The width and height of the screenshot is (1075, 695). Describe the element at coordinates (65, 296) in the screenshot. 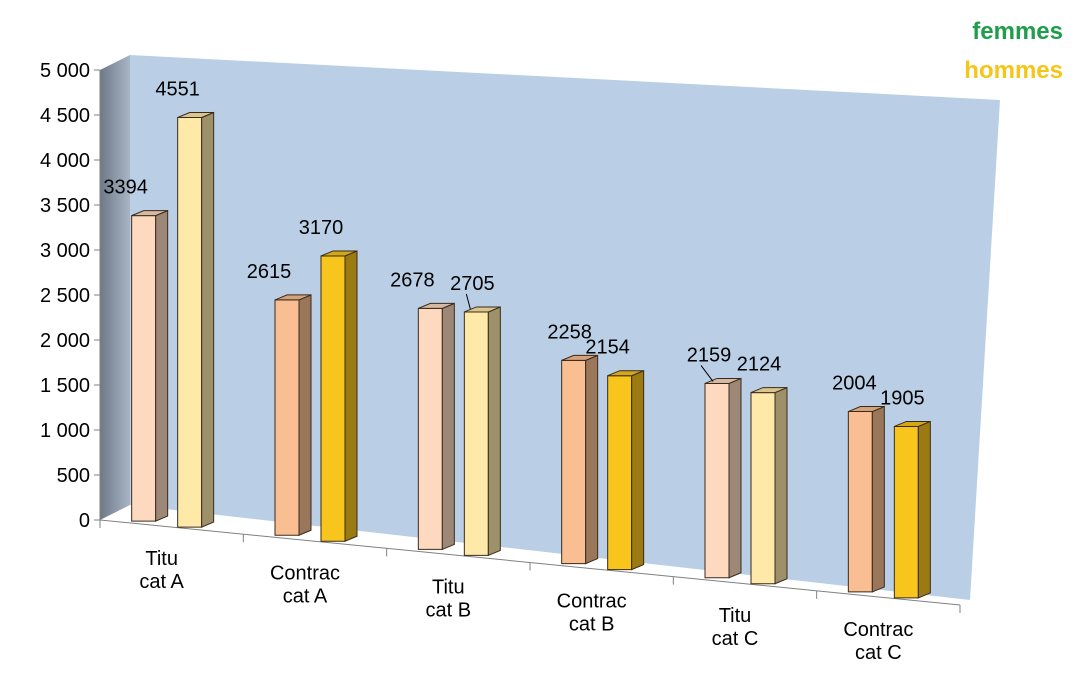

I see `y-tick-label: 2 500` at that location.